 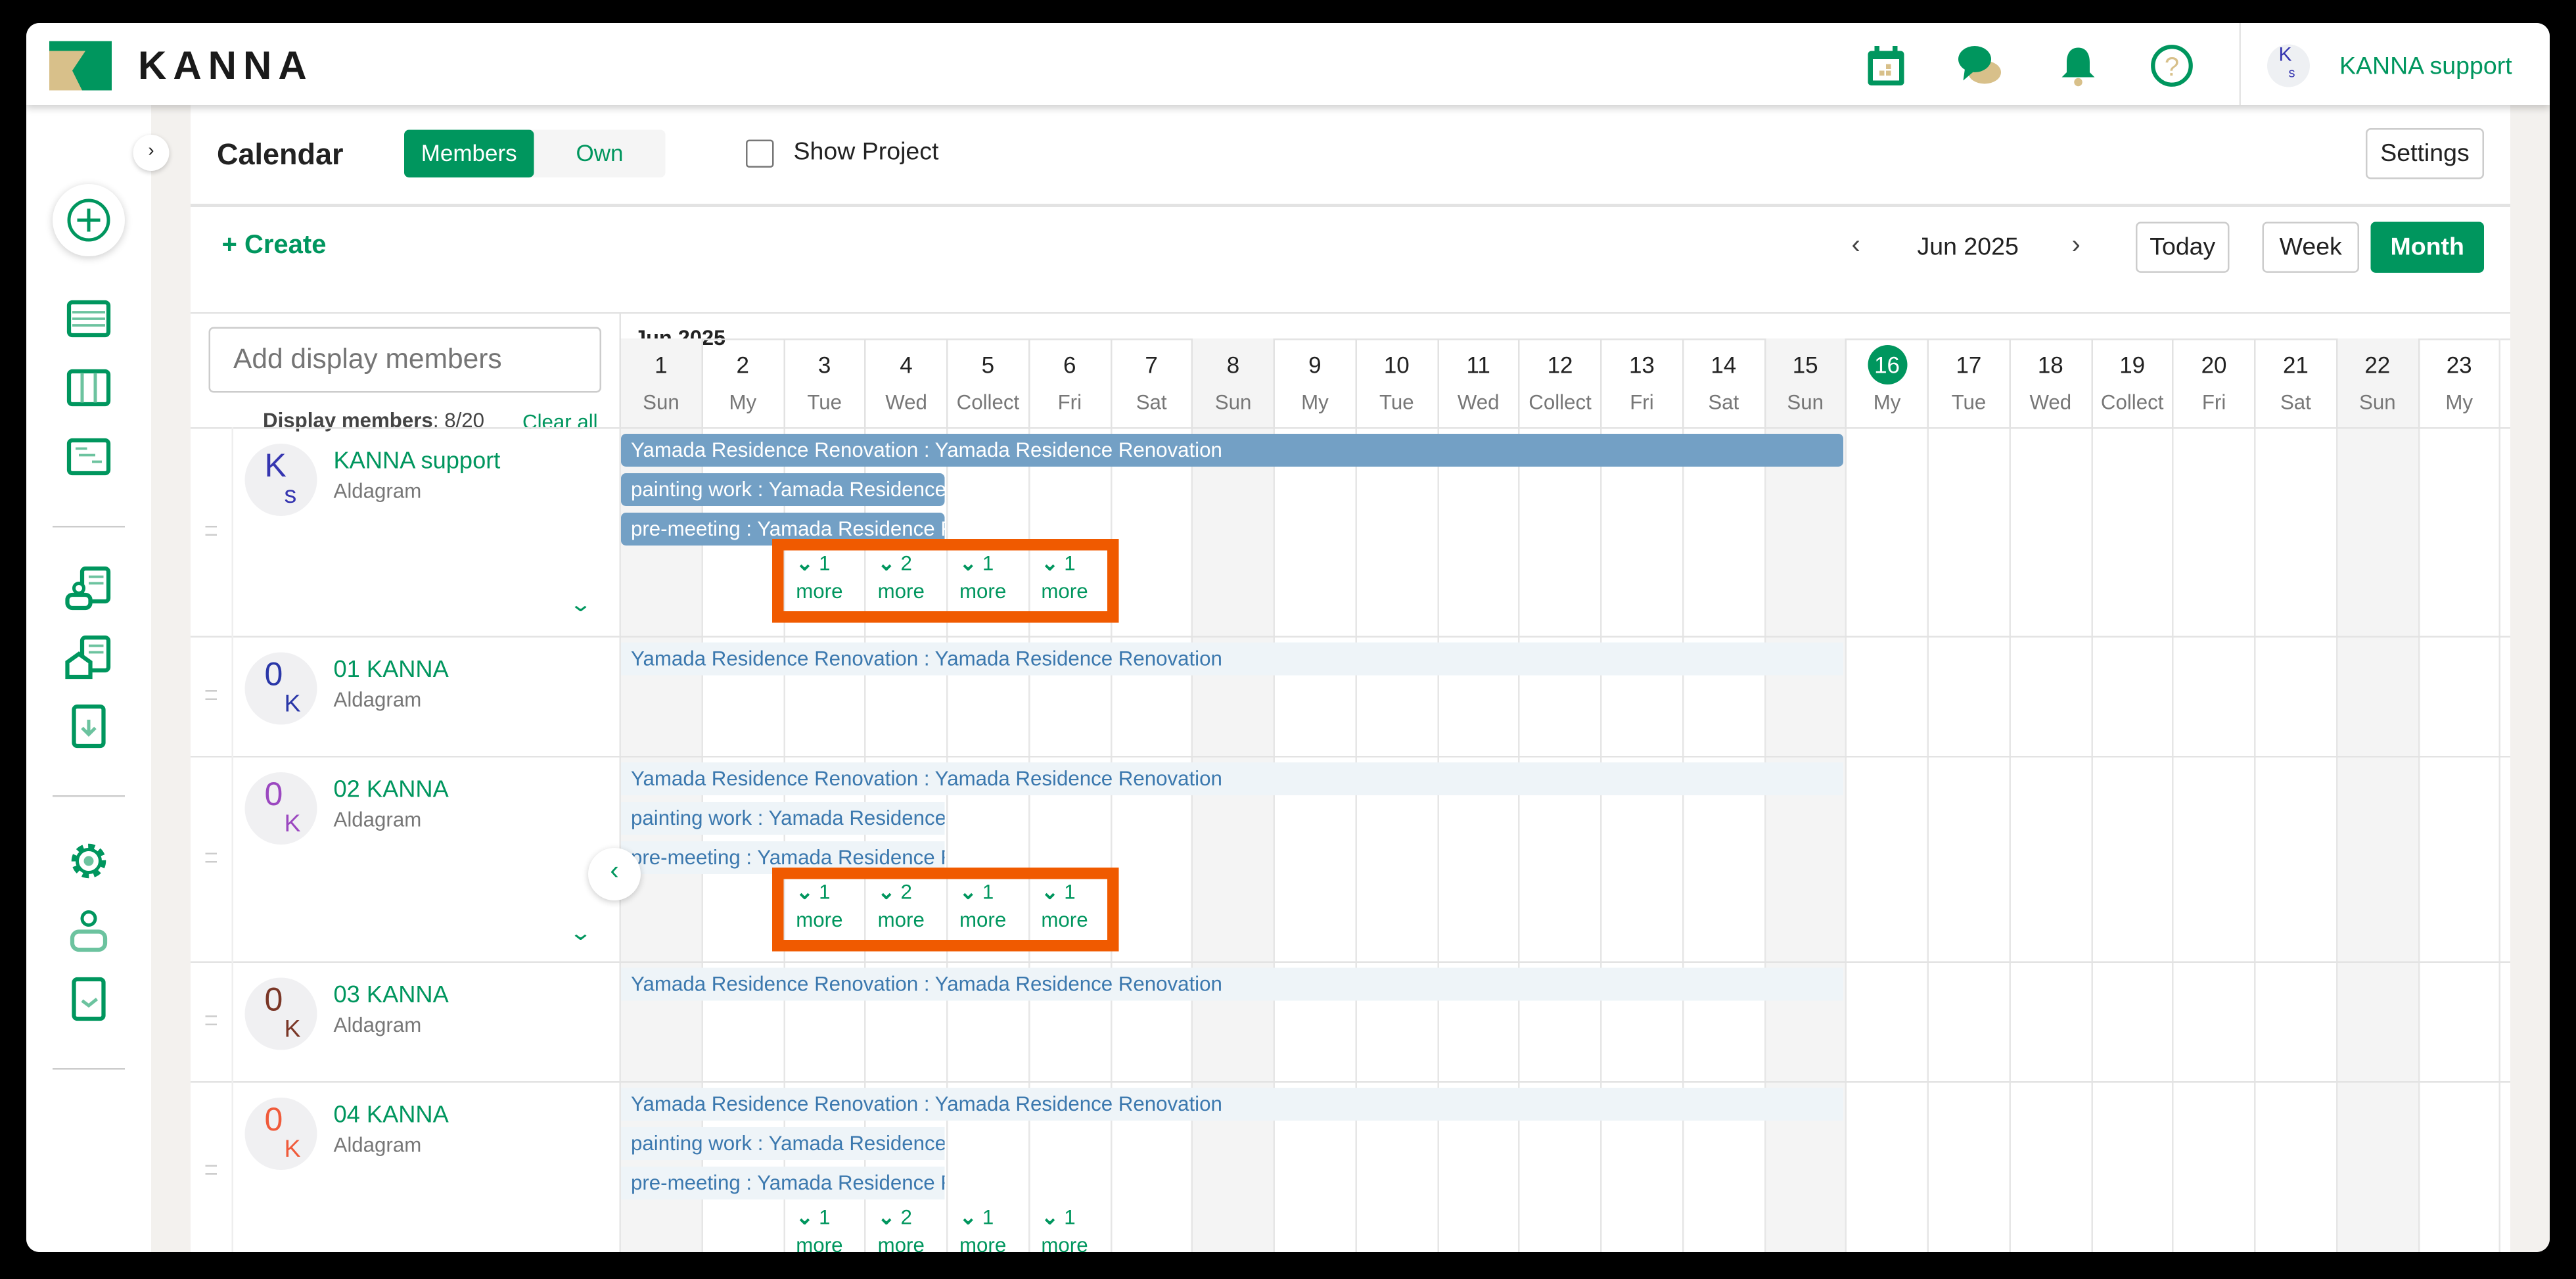 What do you see at coordinates (2295, 365) in the screenshot?
I see `day-number: 21` at bounding box center [2295, 365].